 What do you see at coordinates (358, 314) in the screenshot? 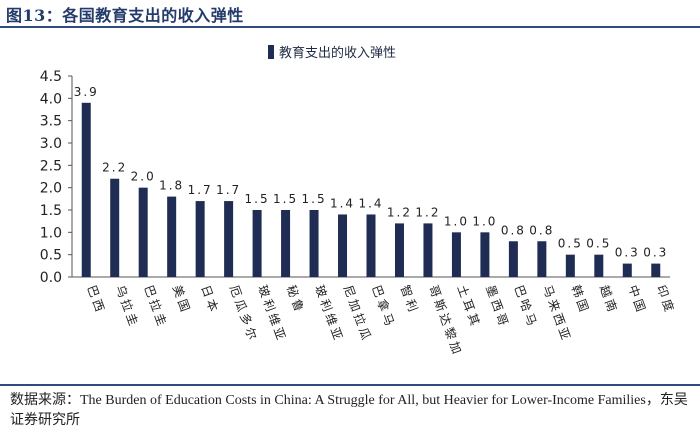
I see `x-category-label: 尼加拉瓜` at bounding box center [358, 314].